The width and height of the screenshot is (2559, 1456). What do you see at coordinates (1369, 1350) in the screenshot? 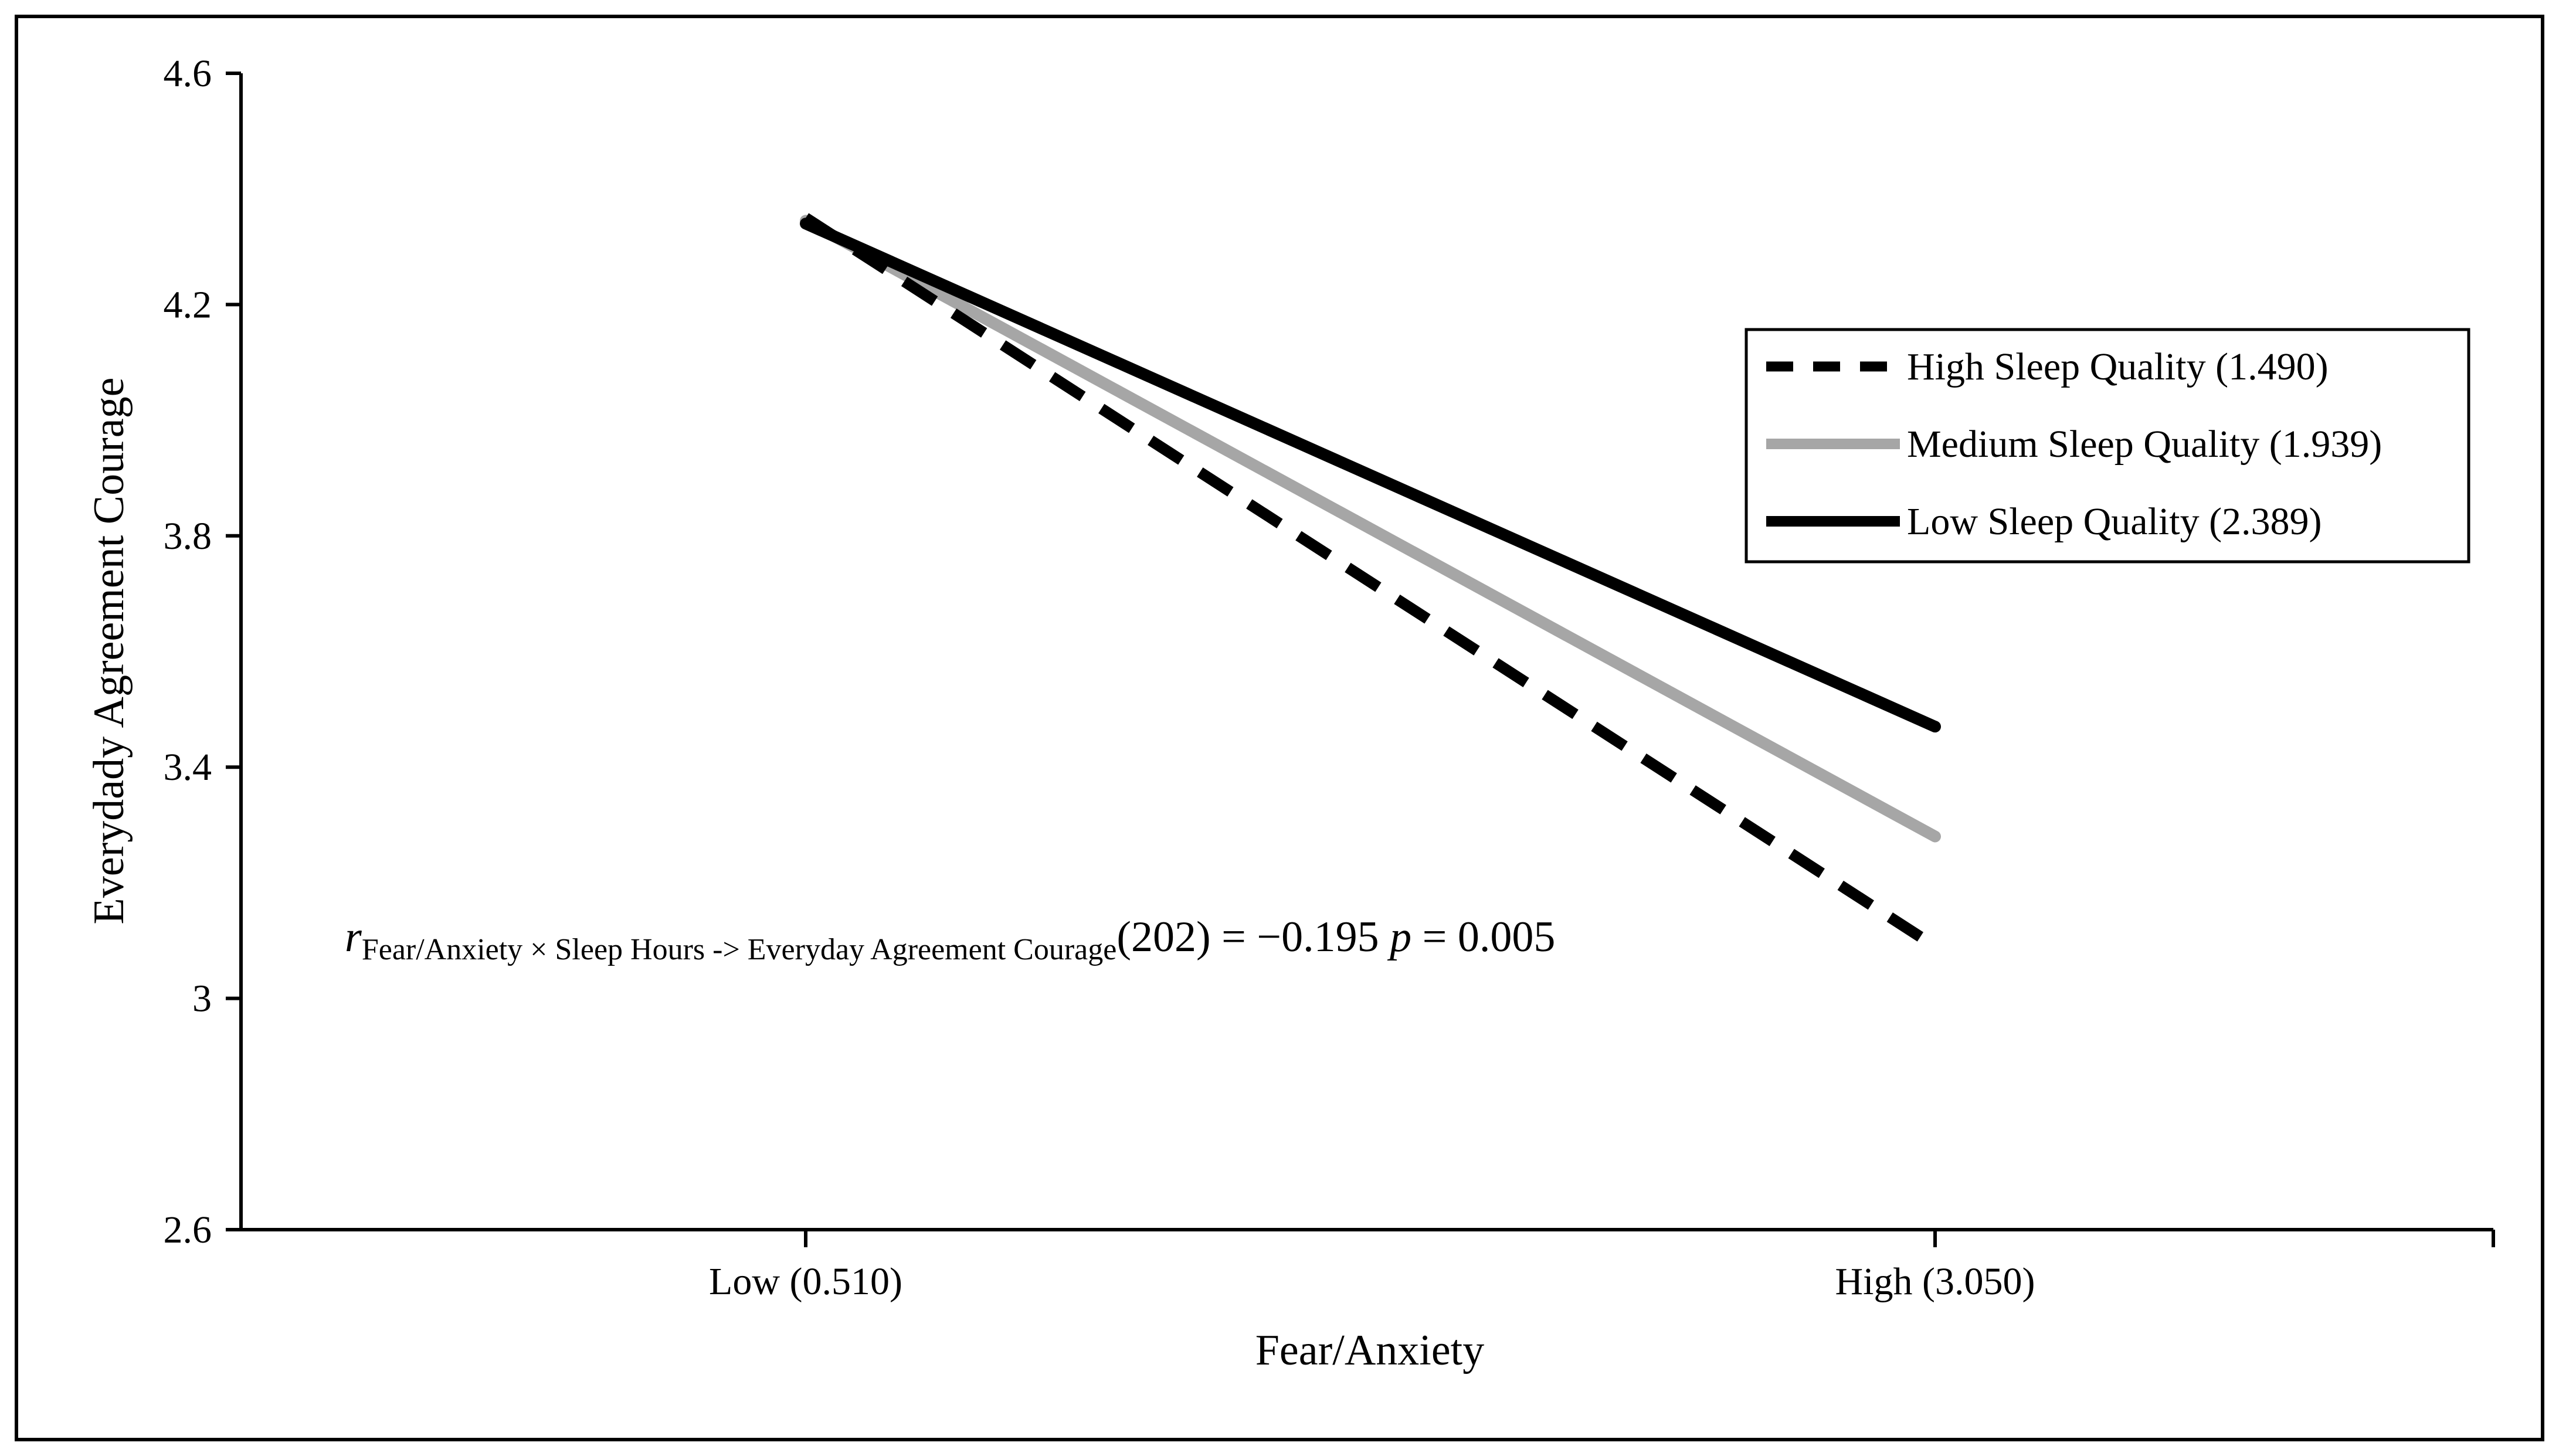
I see `x-axis-title: Fear/Anxiety` at bounding box center [1369, 1350].